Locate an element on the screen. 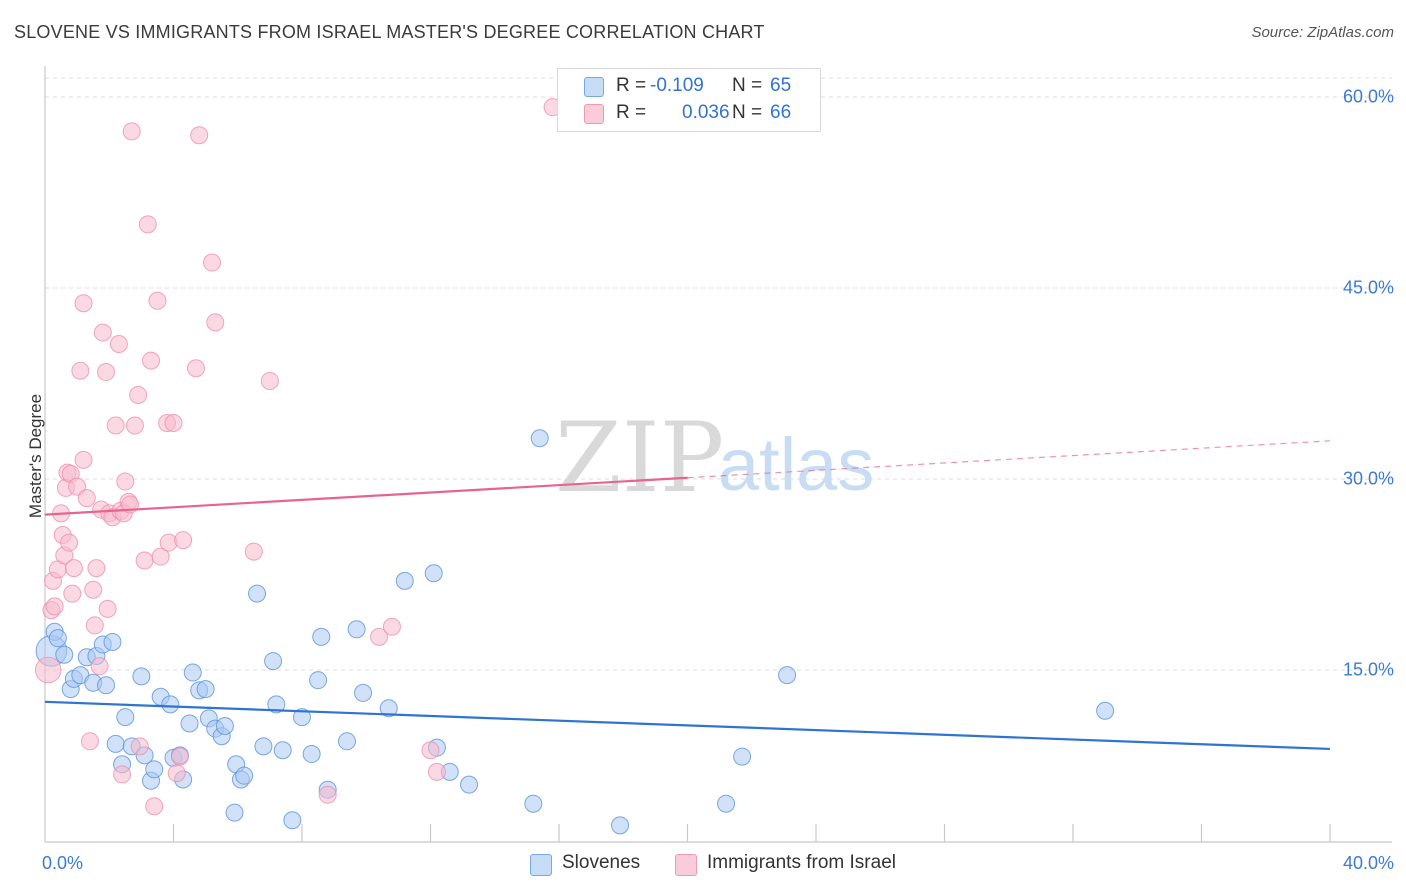 The height and width of the screenshot is (892, 1406). trend-line-israel is located at coordinates (366, 496).